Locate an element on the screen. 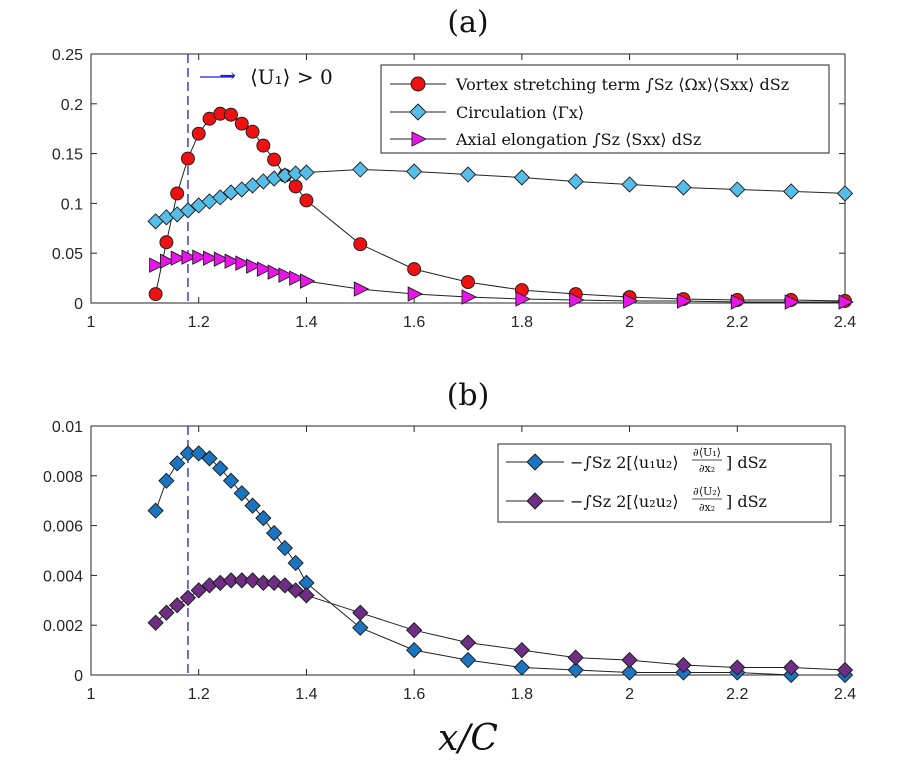 This screenshot has height=772, width=909. y-tick-label: 0.004 is located at coordinates (63, 576).